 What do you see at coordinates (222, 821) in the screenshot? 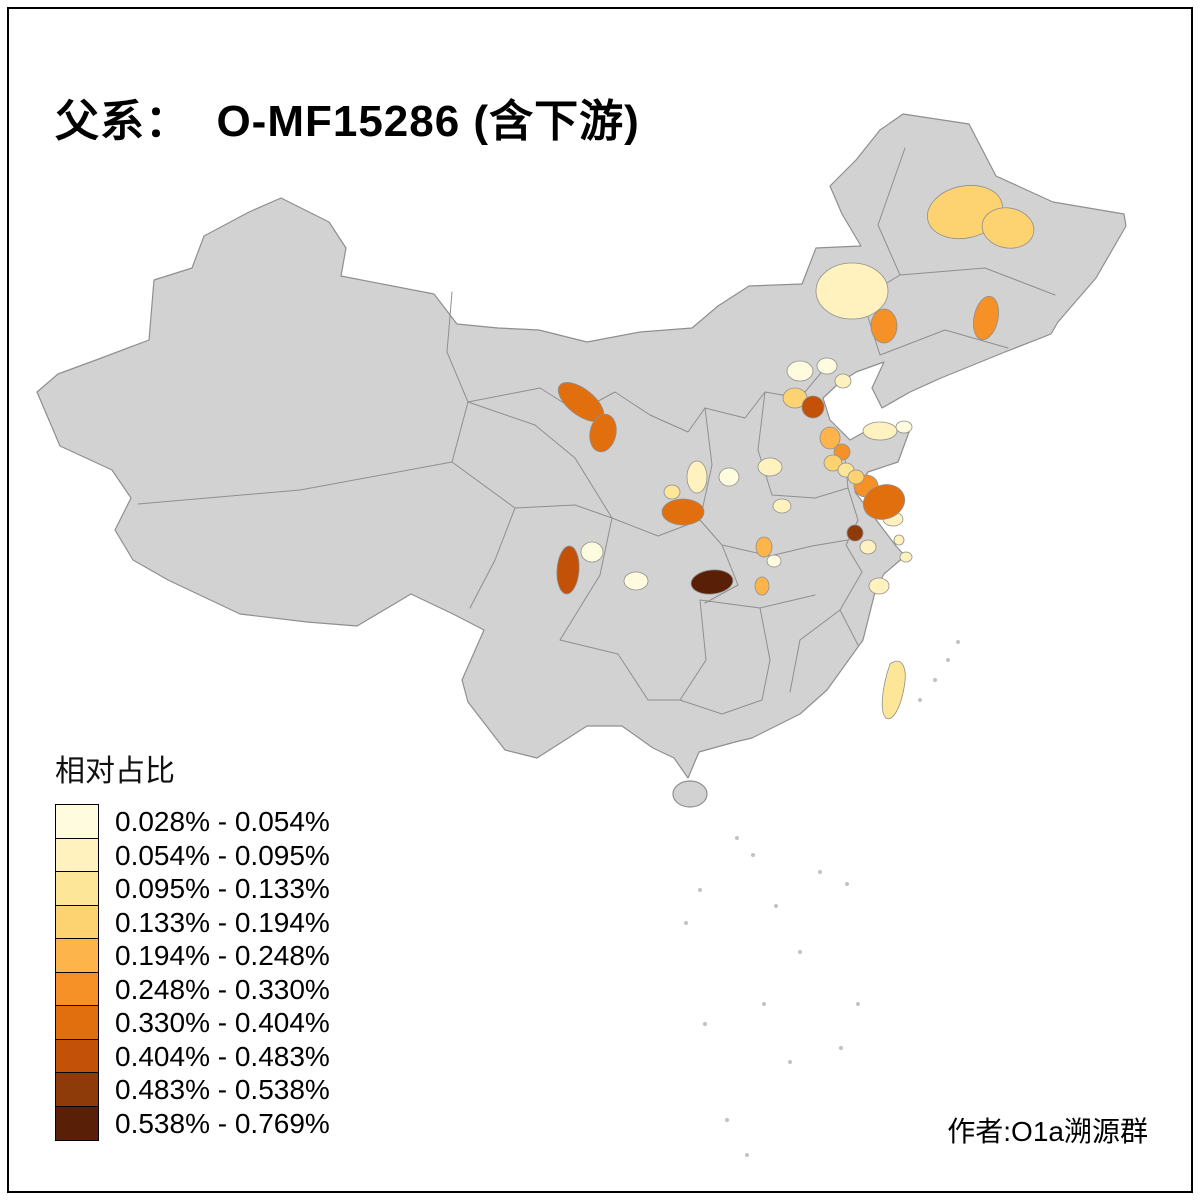
I see `legend-label: 0.028% - 0.054%` at bounding box center [222, 821].